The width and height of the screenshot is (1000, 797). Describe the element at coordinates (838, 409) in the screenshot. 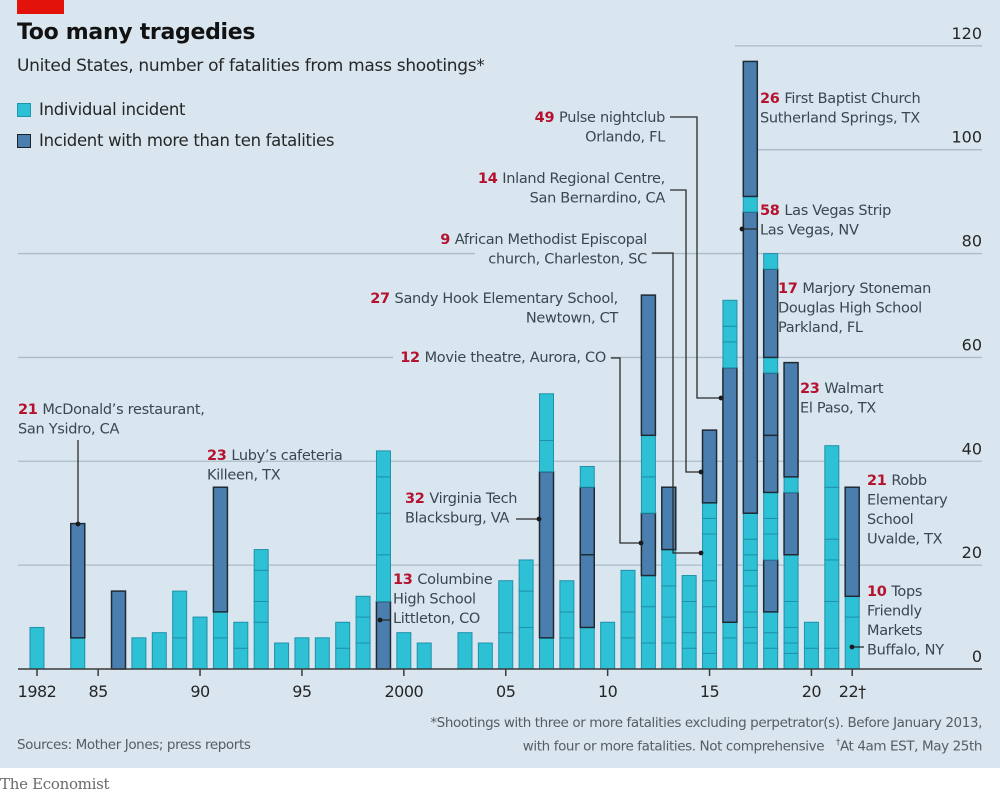

I see `annotation-text-walmart-1: El Paso, TX` at that location.